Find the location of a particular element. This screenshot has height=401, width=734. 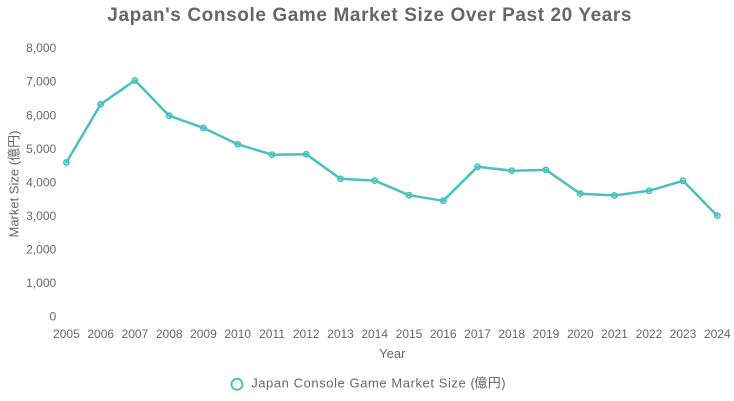

svg-text: 2020 is located at coordinates (580, 334).